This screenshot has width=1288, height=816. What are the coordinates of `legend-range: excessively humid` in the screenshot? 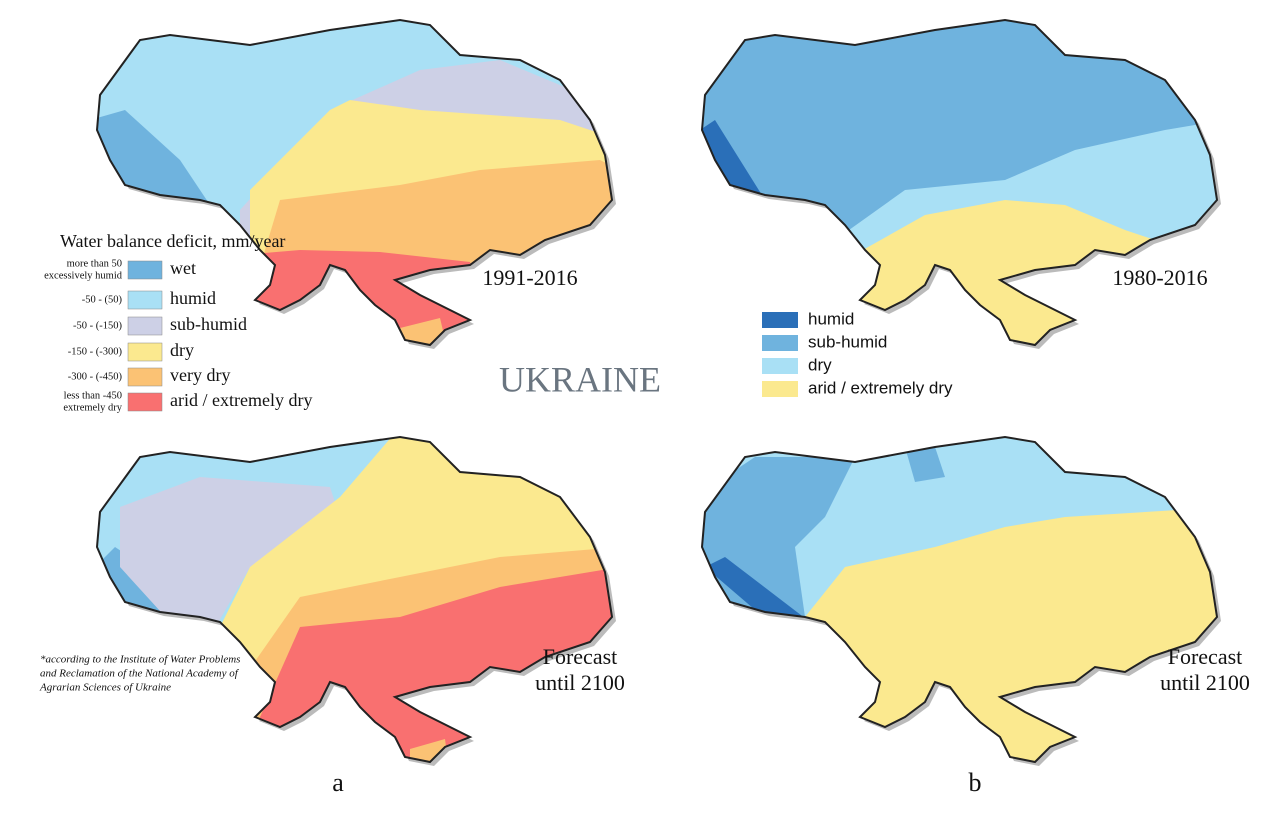 It's located at (83, 275).